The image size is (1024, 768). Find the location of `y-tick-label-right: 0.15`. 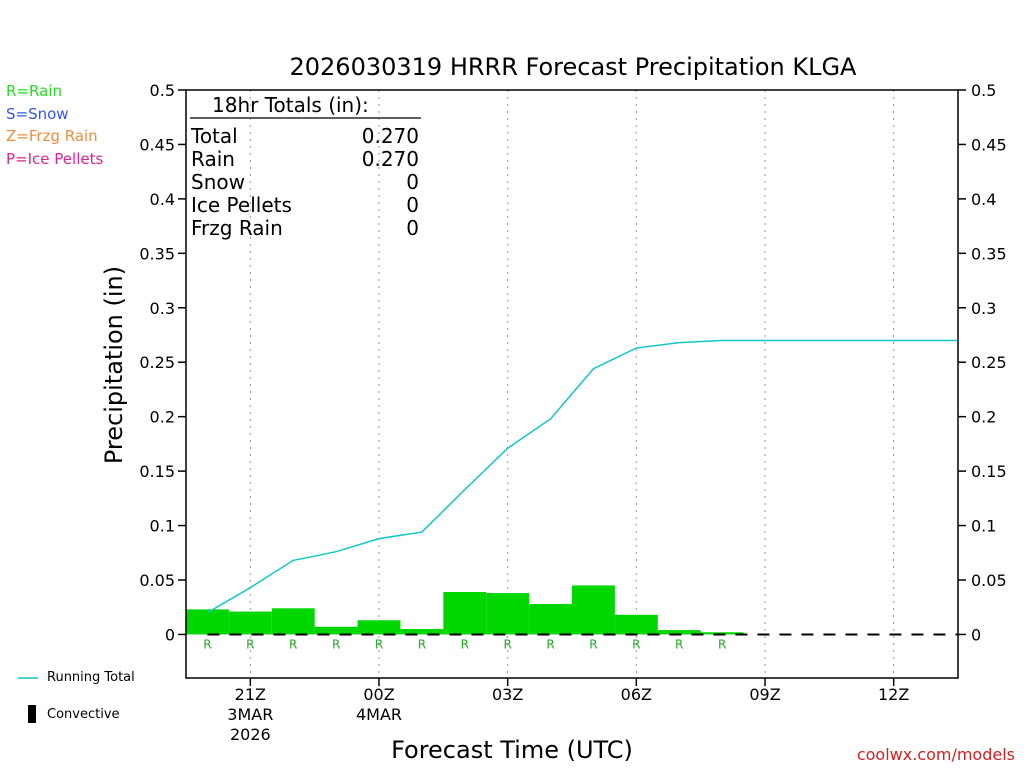

y-tick-label-right: 0.15 is located at coordinates (989, 471).